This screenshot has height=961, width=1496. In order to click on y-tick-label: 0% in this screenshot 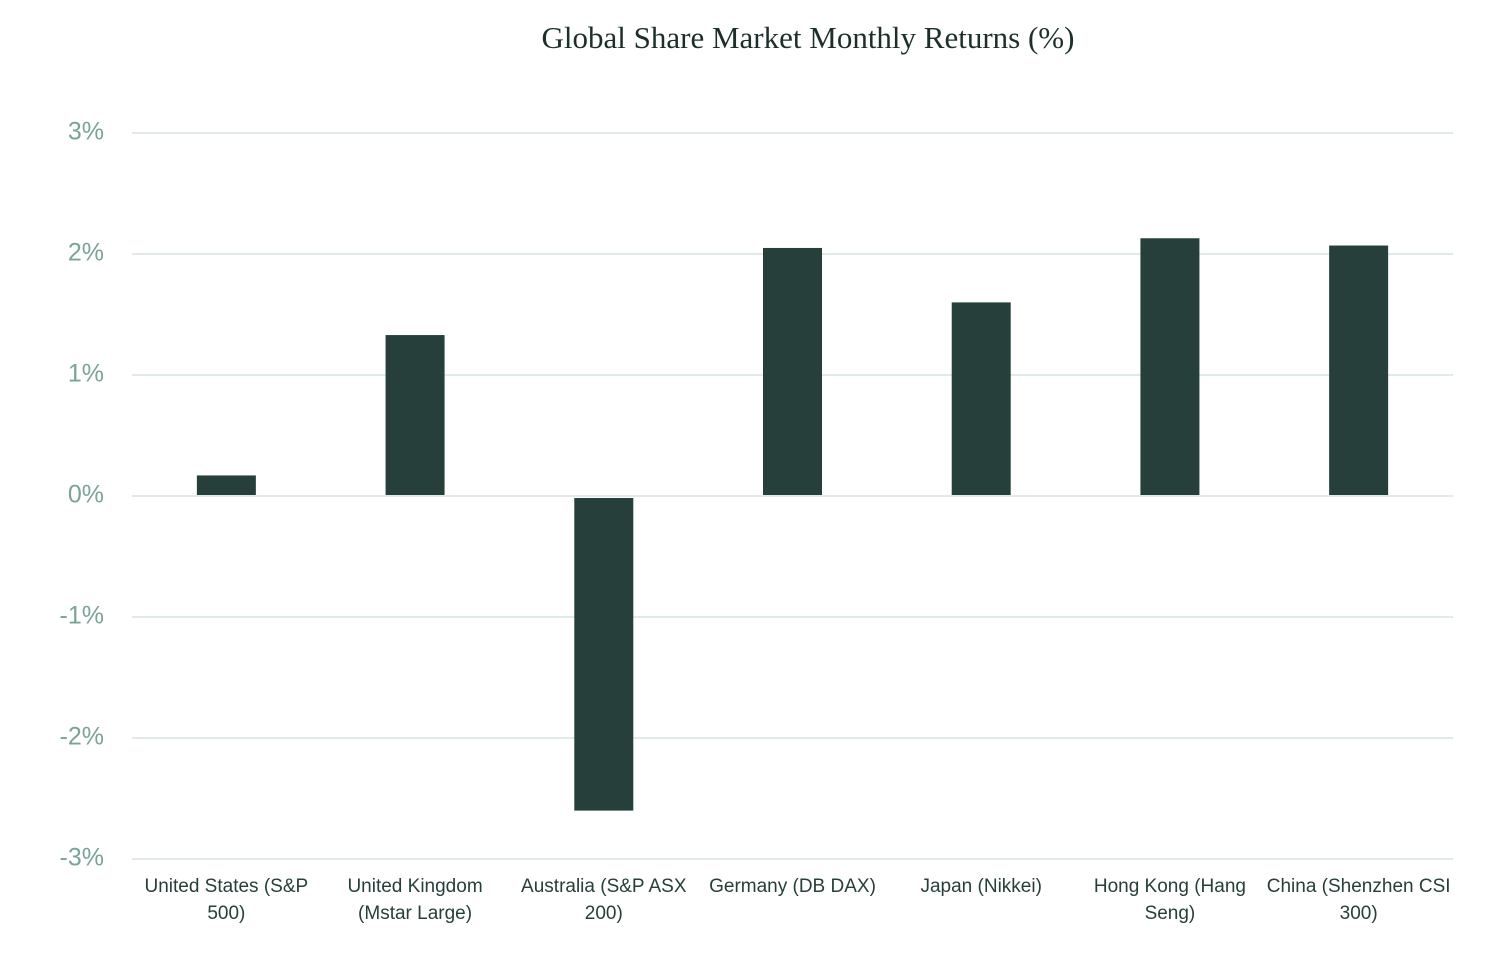, I will do `click(86, 495)`.